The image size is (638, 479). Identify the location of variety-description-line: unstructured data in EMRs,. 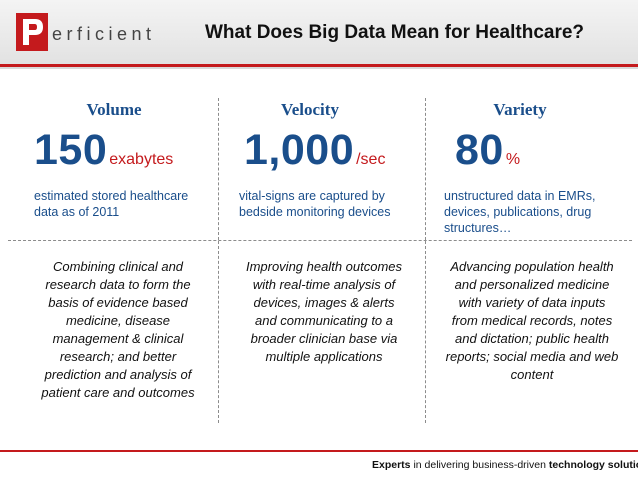
(520, 196).